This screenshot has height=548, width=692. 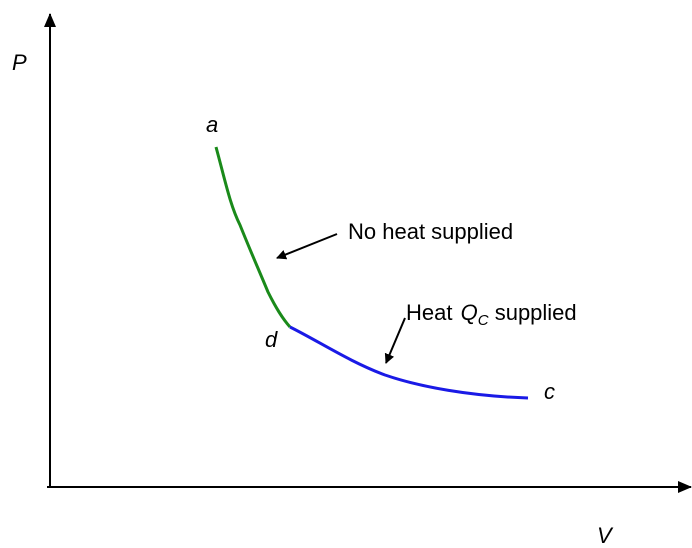 What do you see at coordinates (483, 320) in the screenshot?
I see `annotation-subscript: C` at bounding box center [483, 320].